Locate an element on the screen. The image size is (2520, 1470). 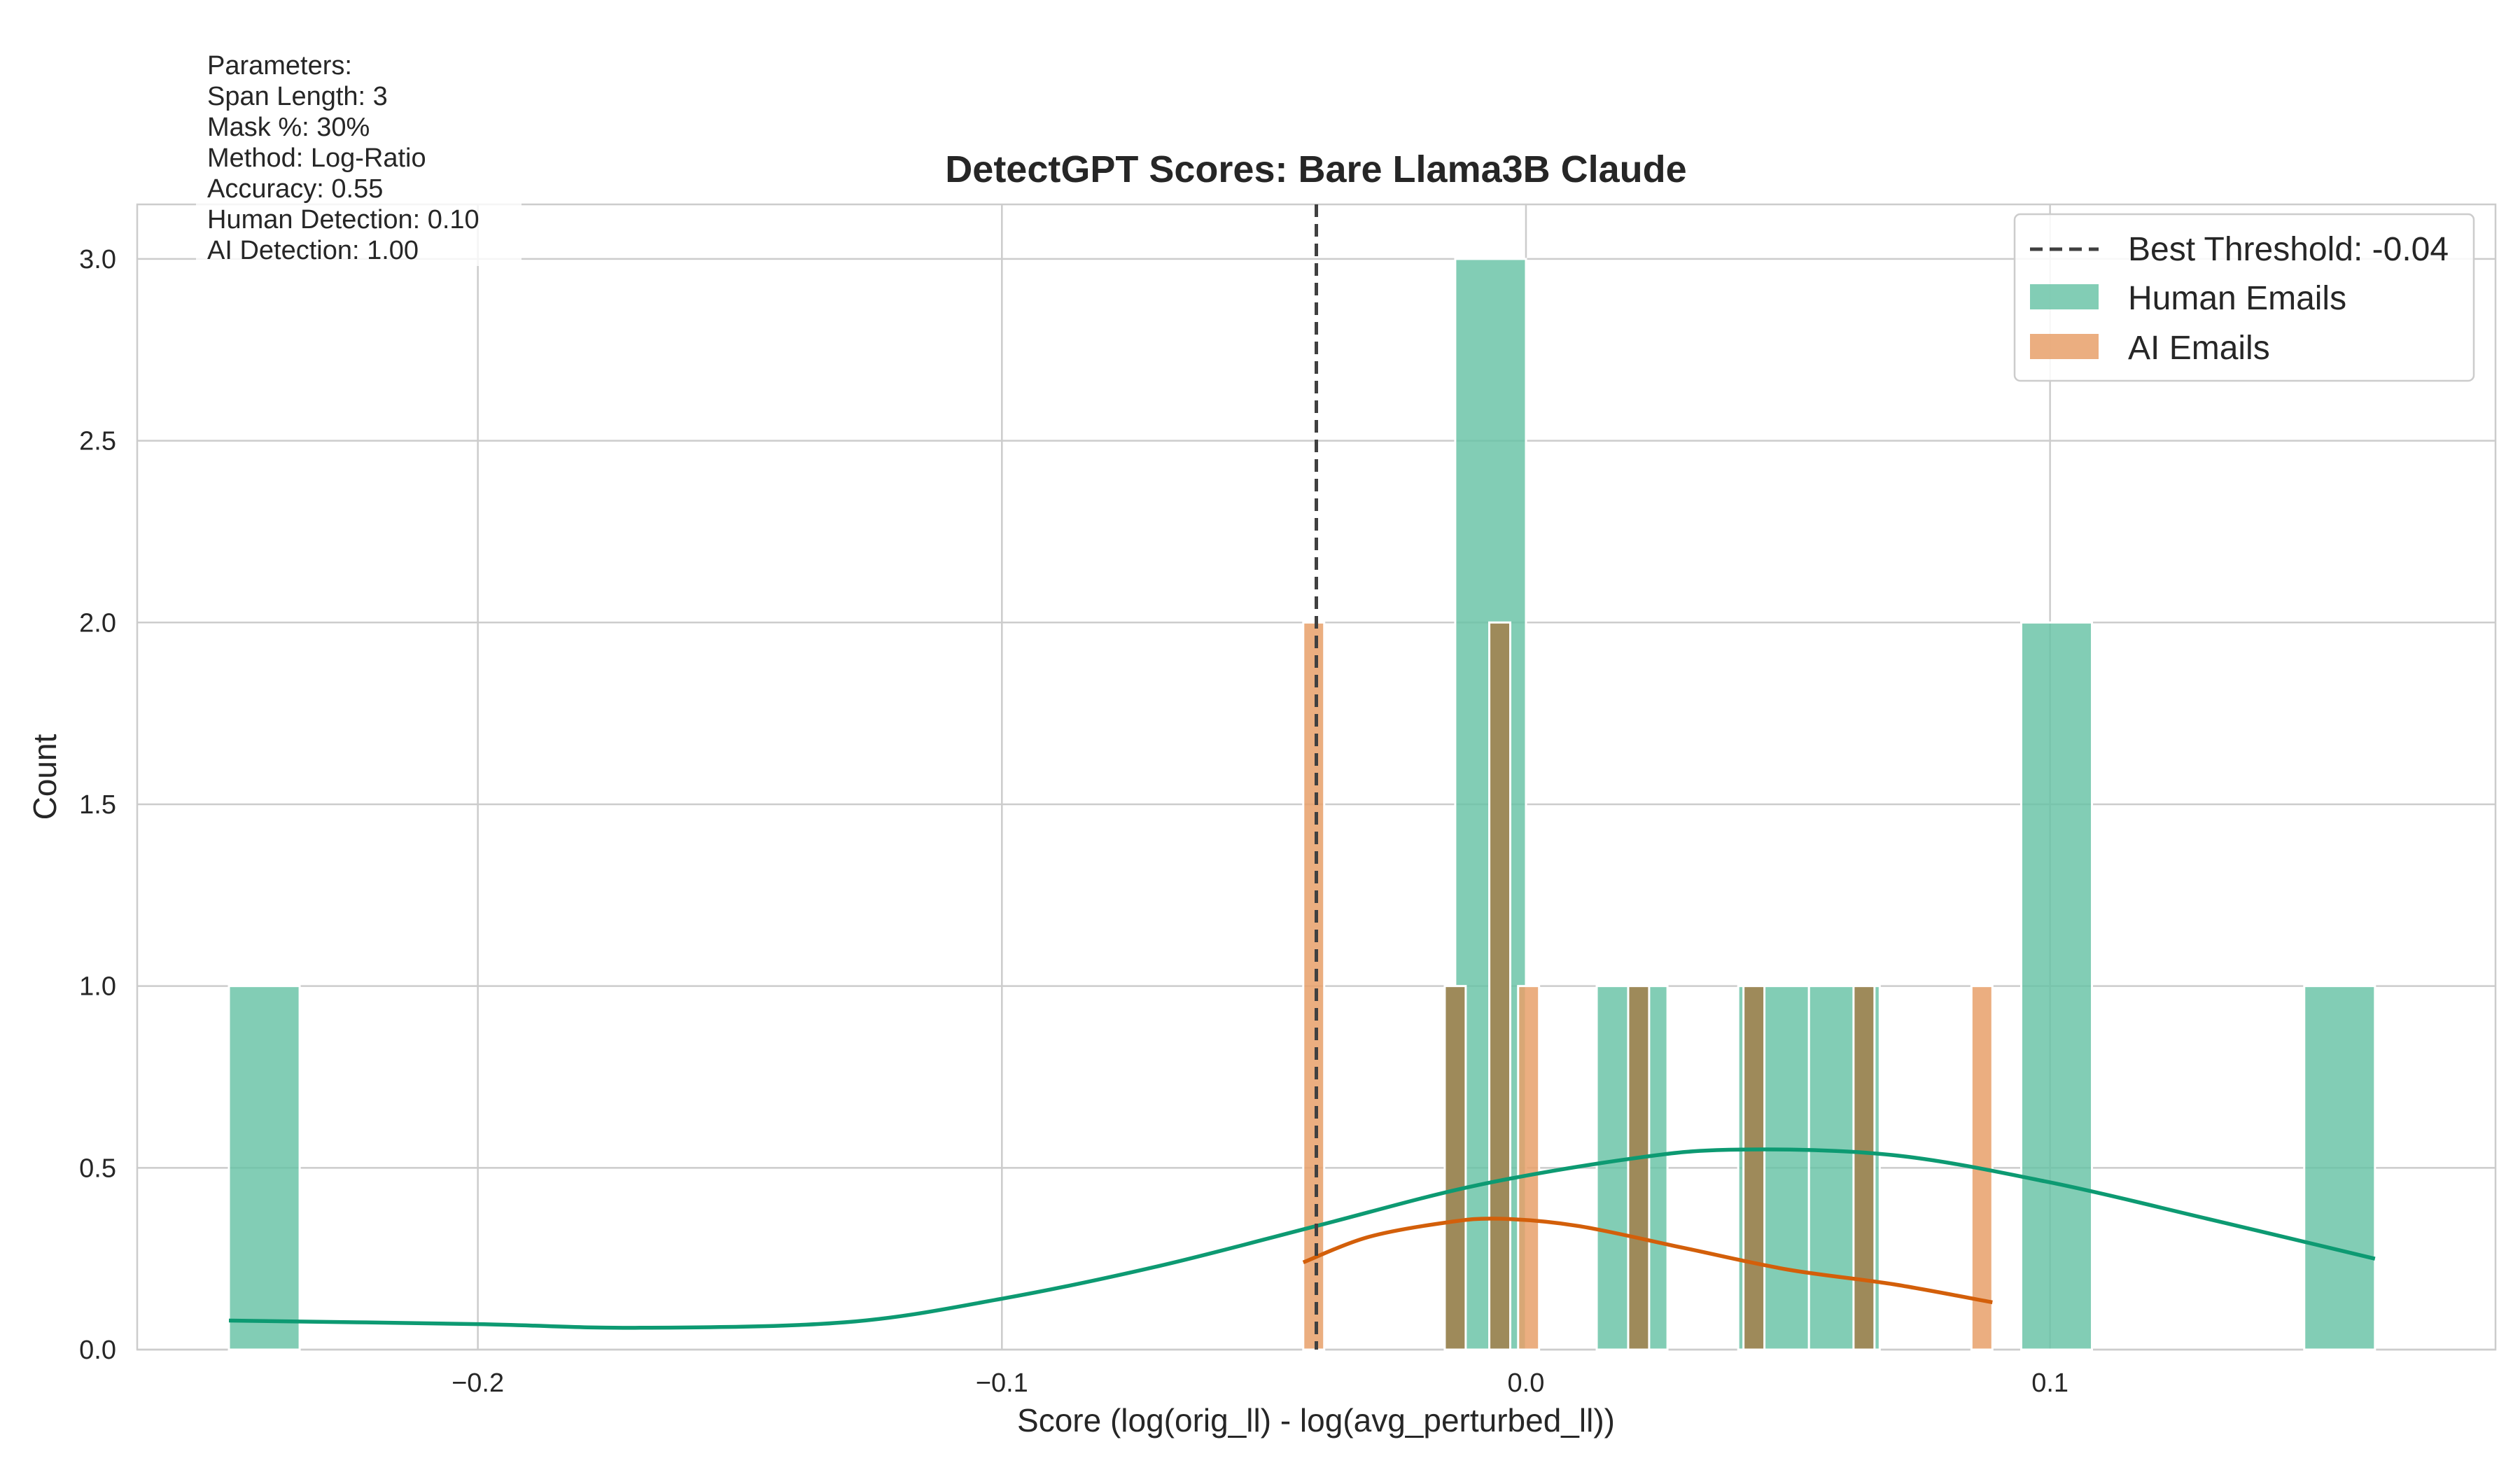
y-tick-label-5: 2.5 is located at coordinates (97, 441).